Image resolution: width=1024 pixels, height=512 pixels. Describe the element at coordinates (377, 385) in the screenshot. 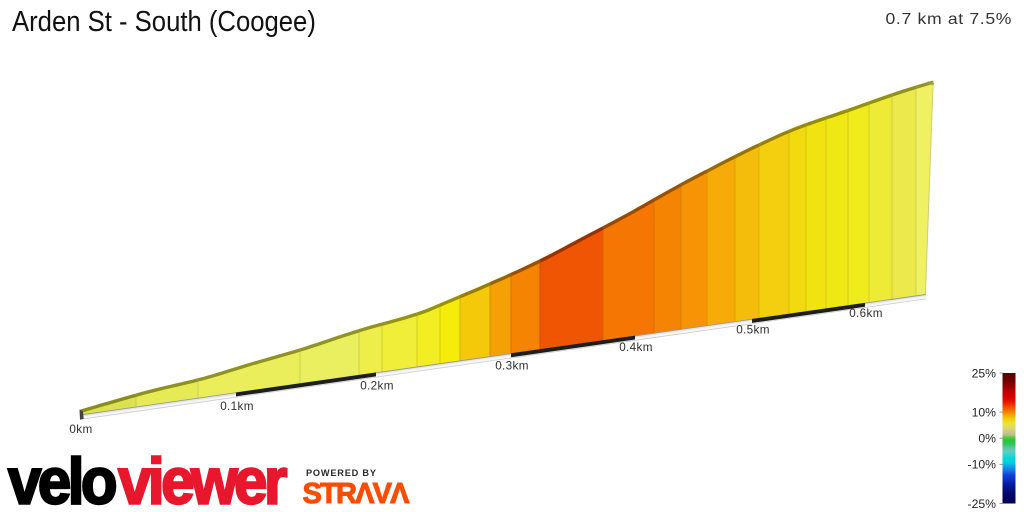

I see `svg-text: 0.2km` at that location.